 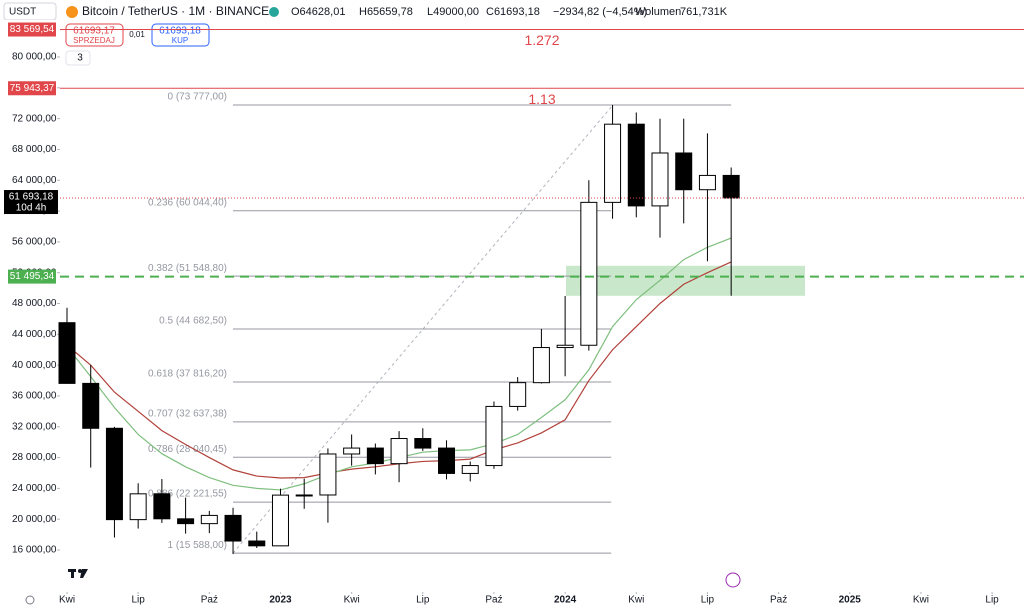 I want to click on ohlc-close: C61693,18, so click(x=513, y=12).